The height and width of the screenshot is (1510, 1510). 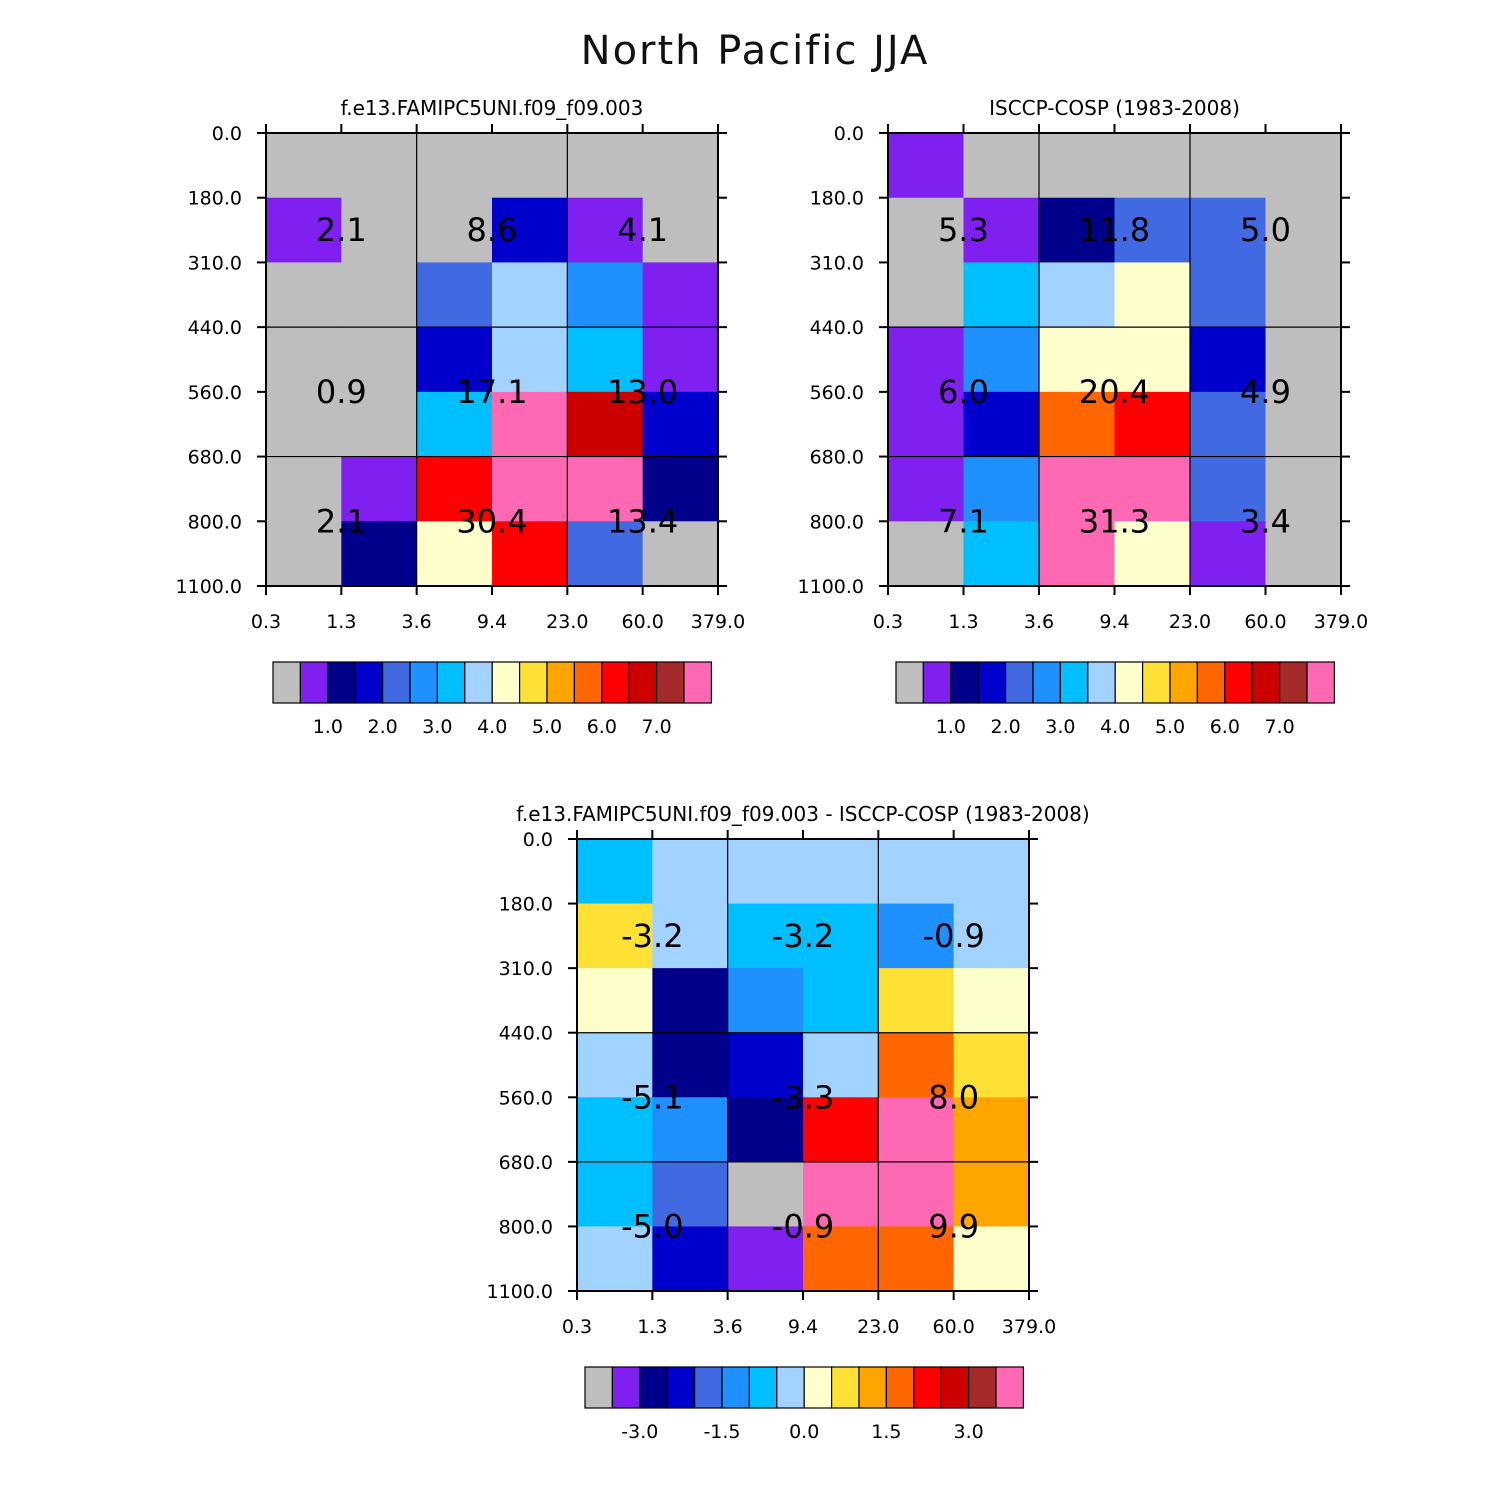 I want to click on y-tick-label: 800.0, so click(x=526, y=1227).